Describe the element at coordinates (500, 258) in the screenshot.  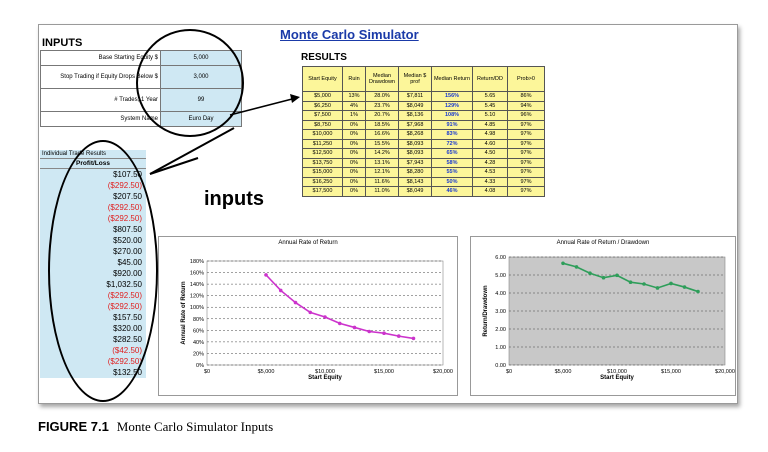
I see `y-tick-label: 6.00` at that location.